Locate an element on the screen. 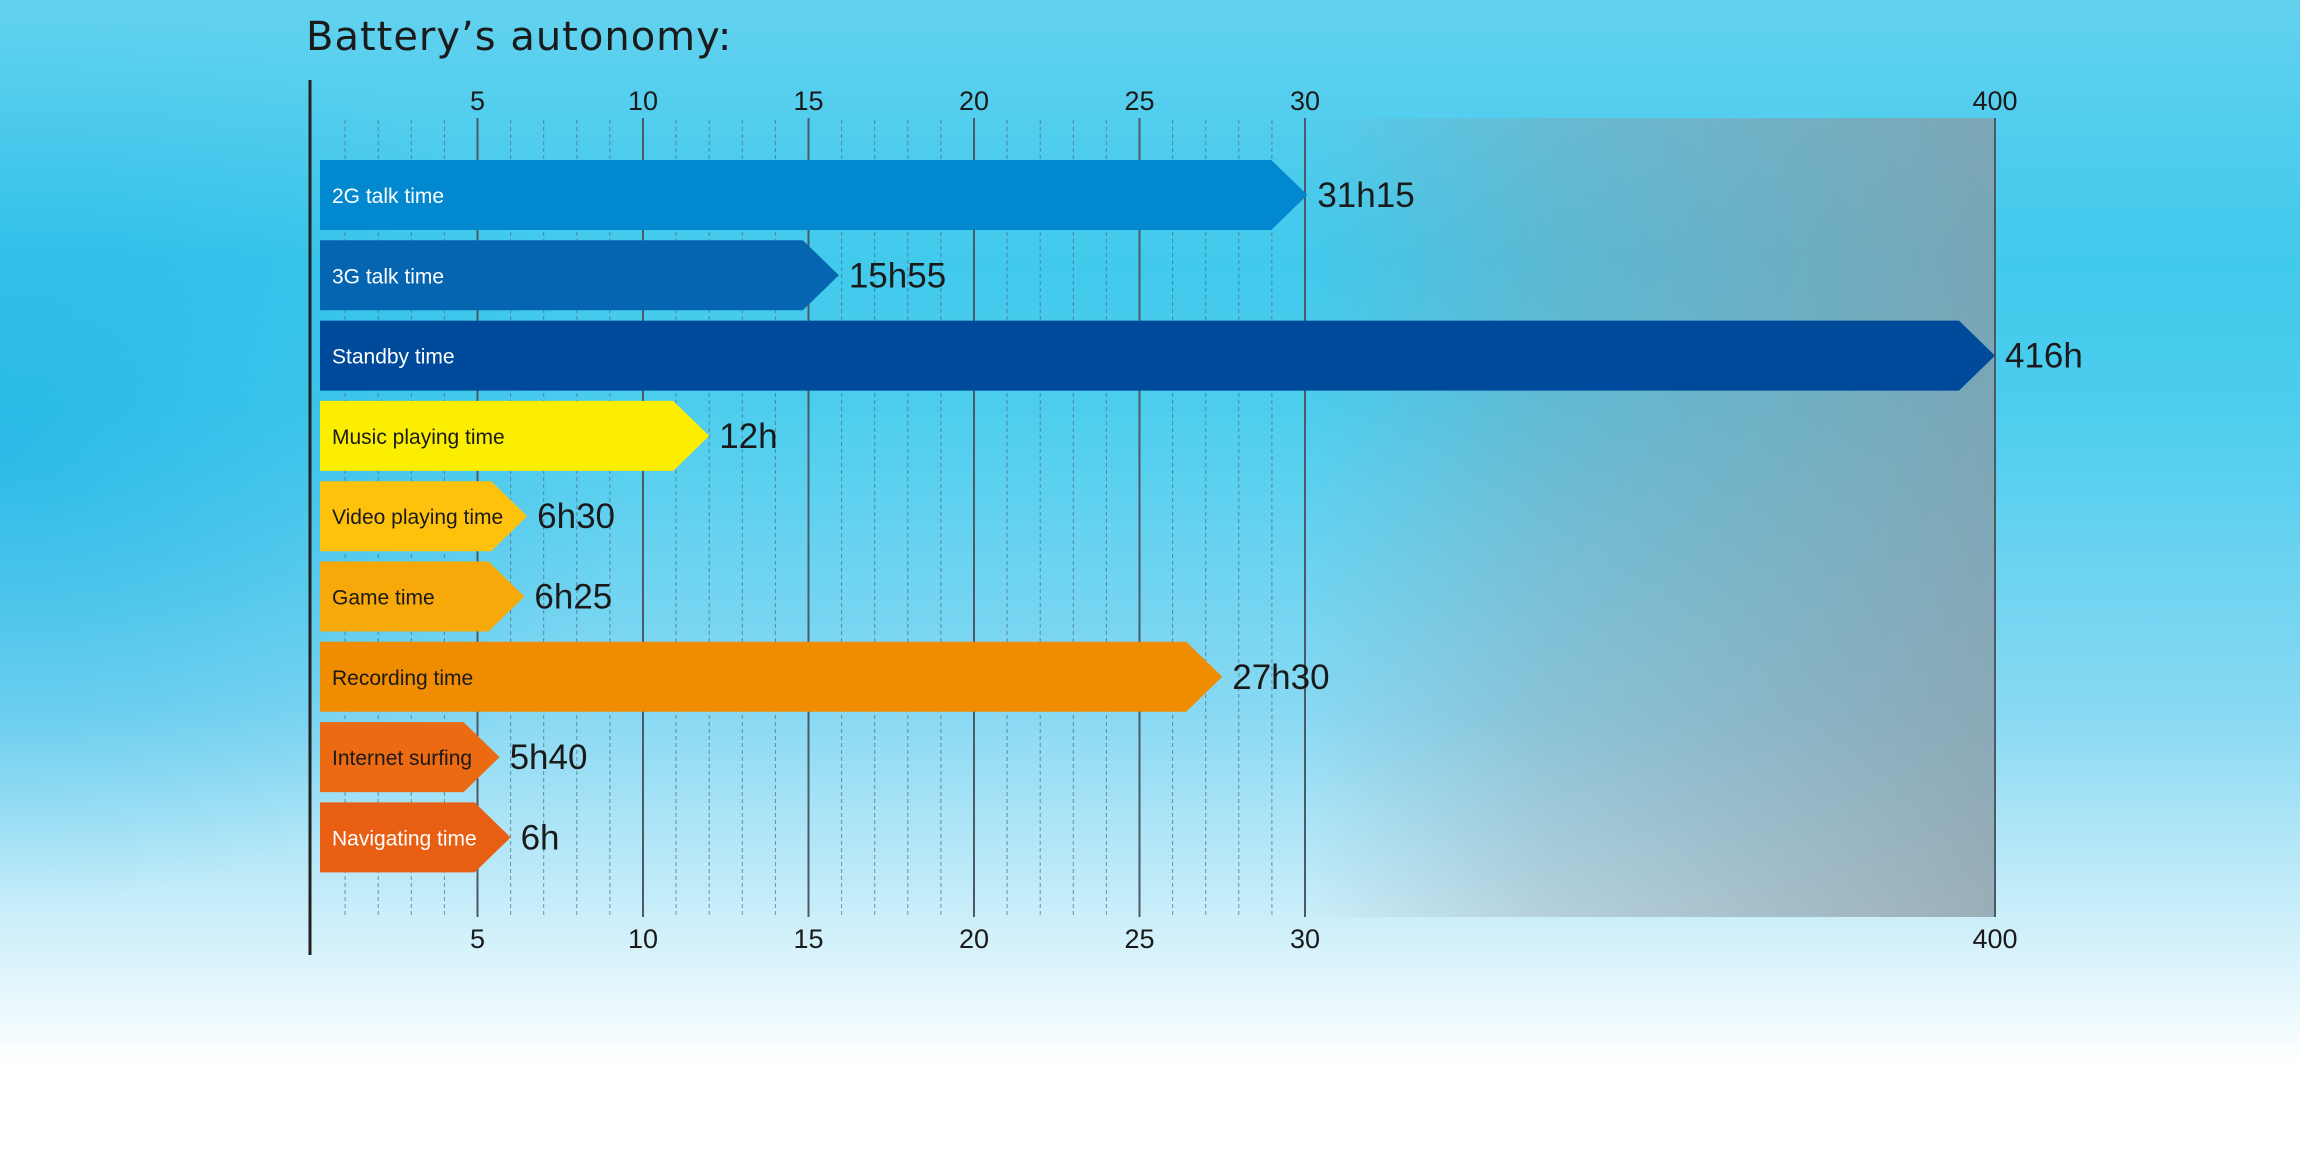 The width and height of the screenshot is (2300, 1159). bar-value-label: 6h is located at coordinates (540, 837).